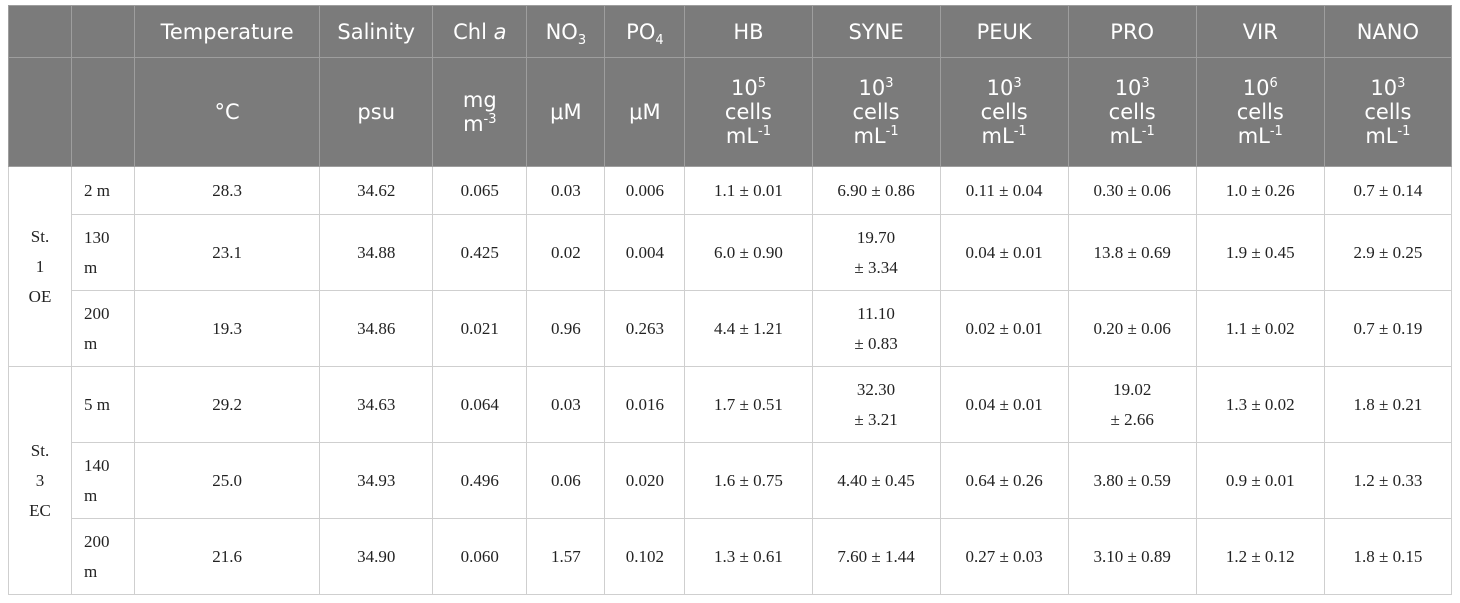 This screenshot has height=603, width=1460. What do you see at coordinates (40, 480) in the screenshot?
I see `station-label: St. 3 EC` at bounding box center [40, 480].